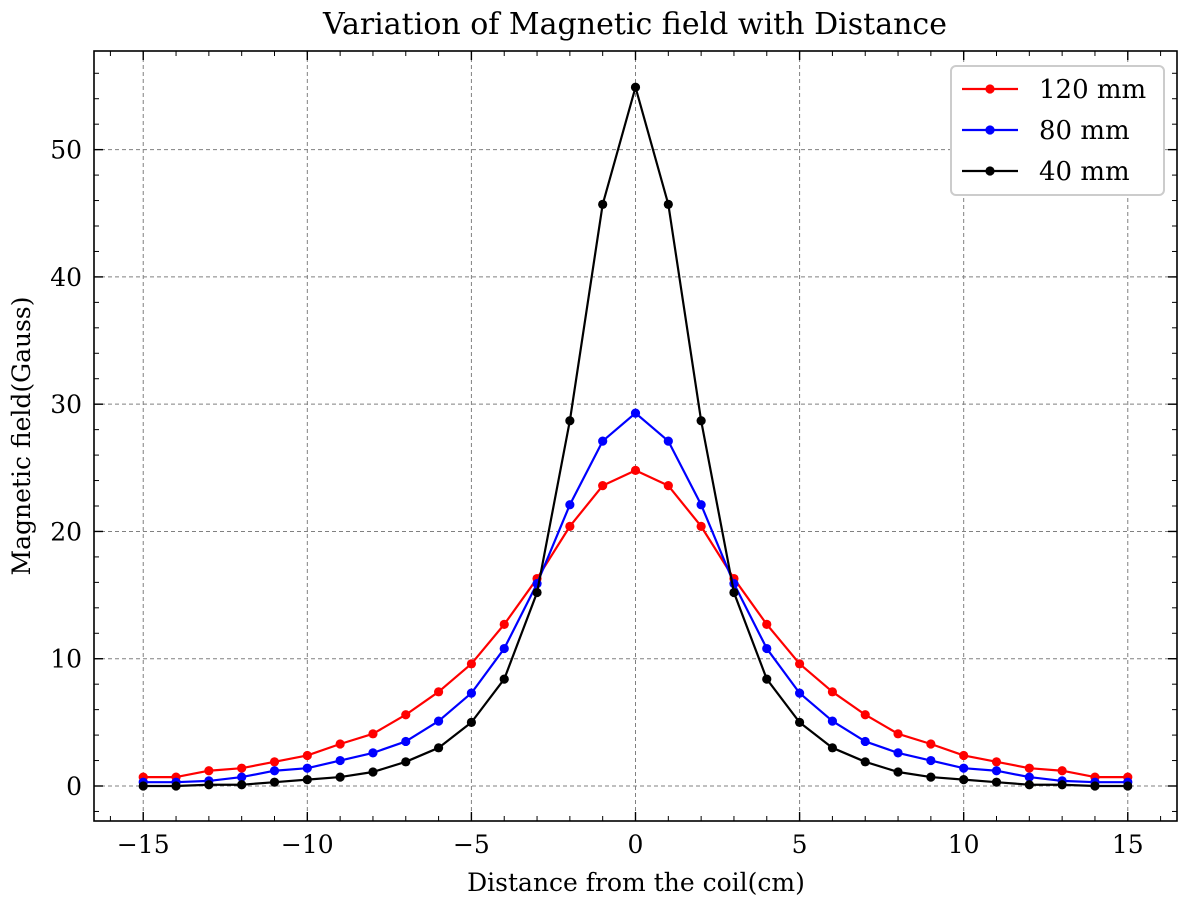 This screenshot has height=906, width=1188. What do you see at coordinates (66, 404) in the screenshot?
I see `y-tick-label: 30` at bounding box center [66, 404].